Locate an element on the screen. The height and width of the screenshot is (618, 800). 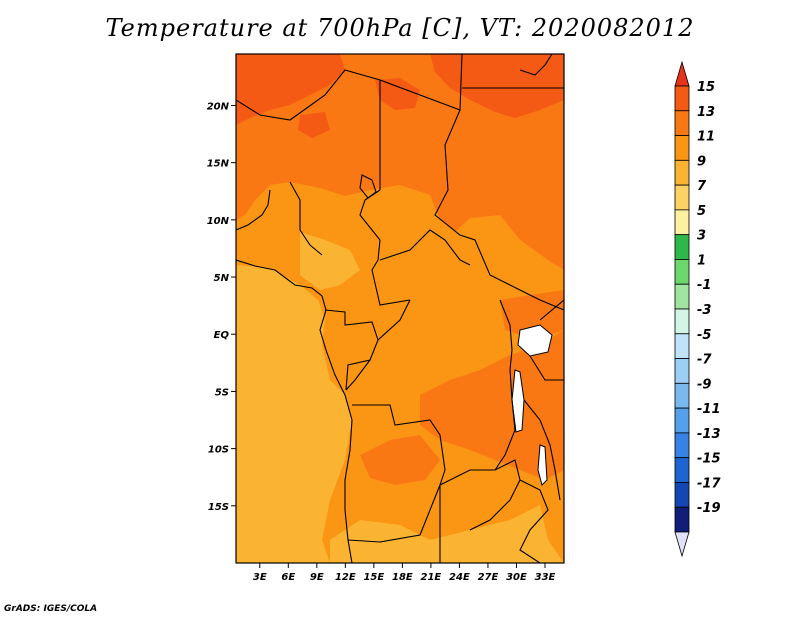
temperature-band-13-15-center is located at coordinates (397, 94).